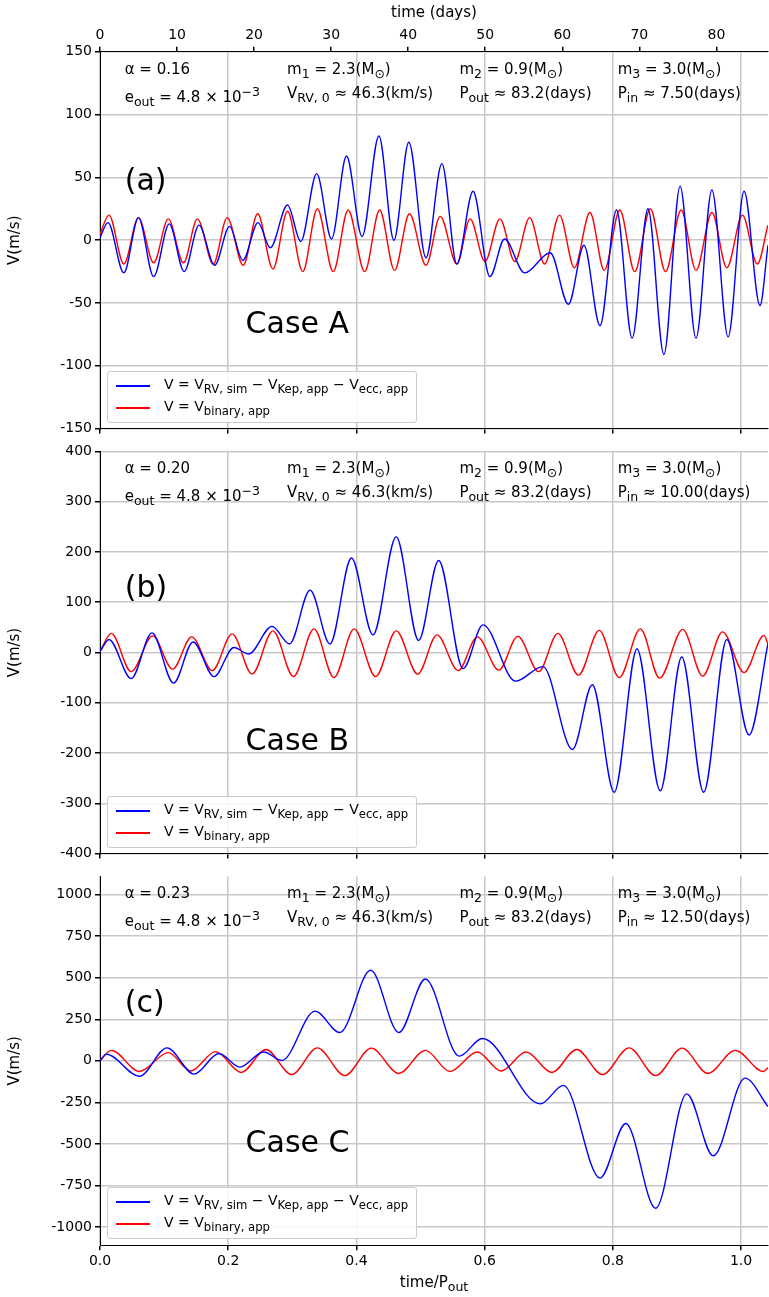 This screenshot has width=769, height=1297. What do you see at coordinates (78, 1017) in the screenshot?
I see `y-tick-label: 250` at bounding box center [78, 1017].